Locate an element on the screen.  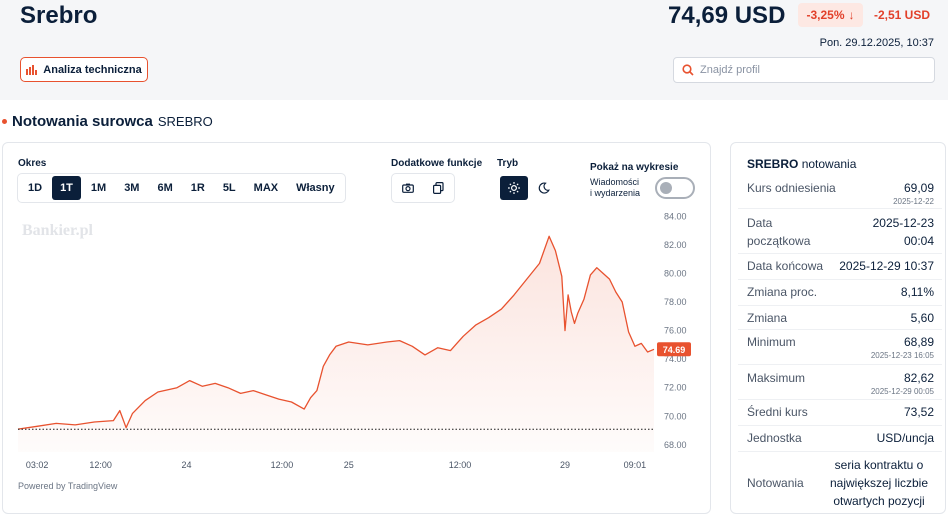
y-tick-label: 80.00 is located at coordinates (675, 273).